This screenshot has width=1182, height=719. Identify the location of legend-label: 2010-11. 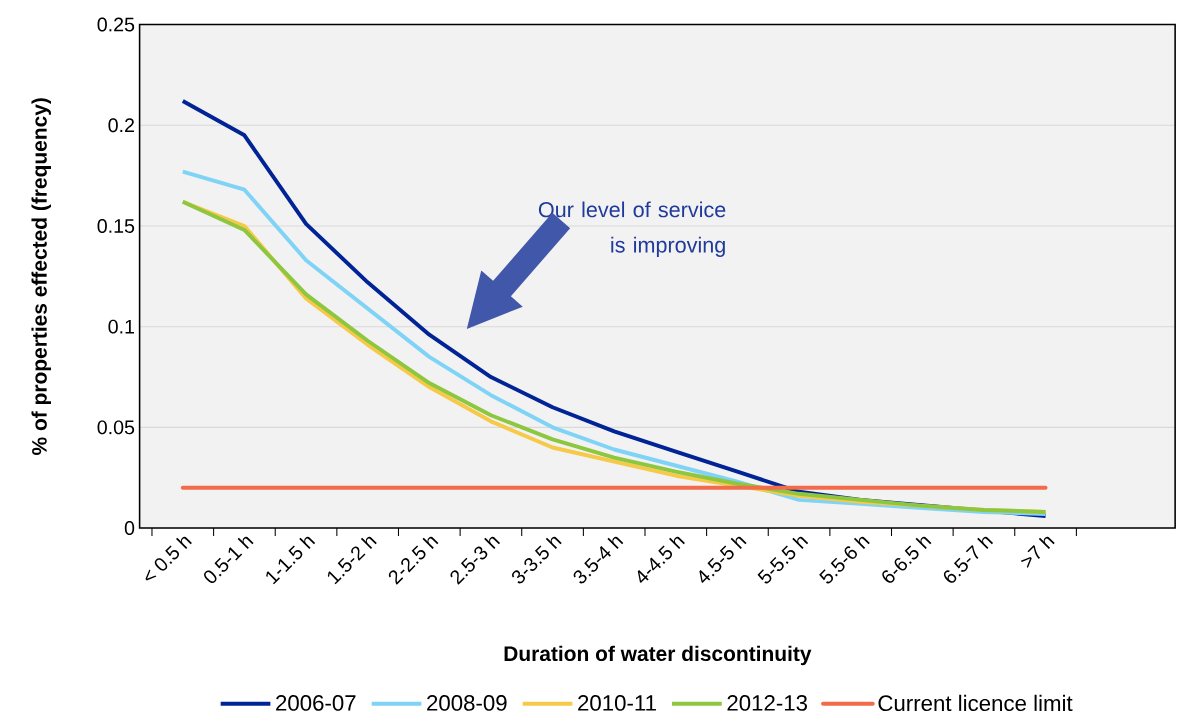
(617, 702).